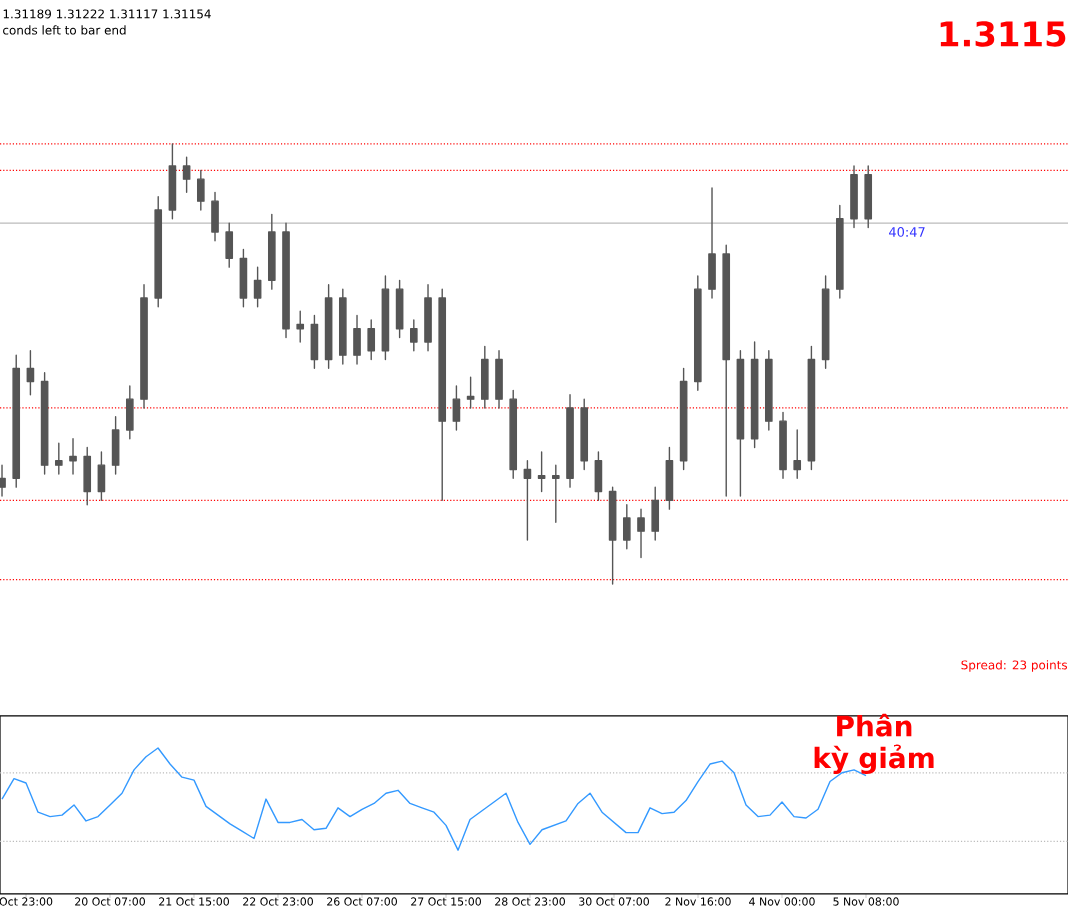 The height and width of the screenshot is (924, 1068). Describe the element at coordinates (1003, 34) in the screenshot. I see `text: 1.3115` at that location.